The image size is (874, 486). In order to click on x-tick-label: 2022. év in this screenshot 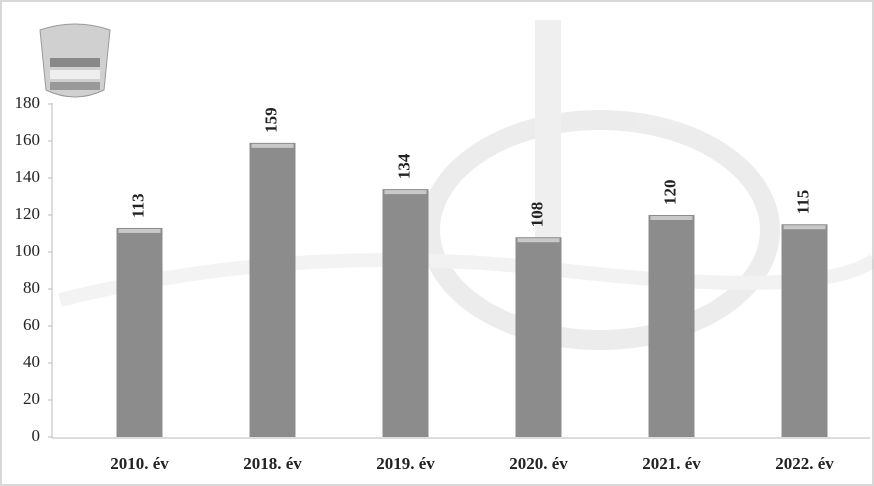, I will do `click(804, 463)`.